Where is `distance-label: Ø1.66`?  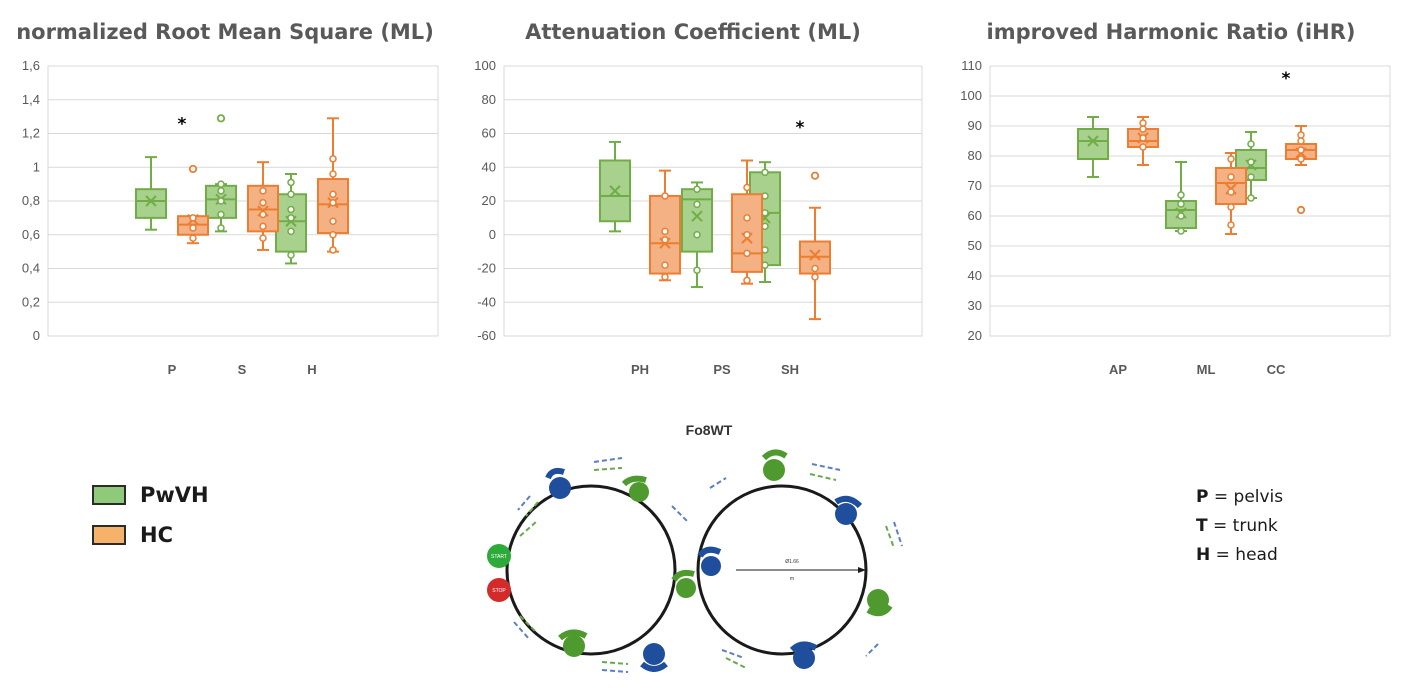
distance-label: Ø1.66 is located at coordinates (792, 562).